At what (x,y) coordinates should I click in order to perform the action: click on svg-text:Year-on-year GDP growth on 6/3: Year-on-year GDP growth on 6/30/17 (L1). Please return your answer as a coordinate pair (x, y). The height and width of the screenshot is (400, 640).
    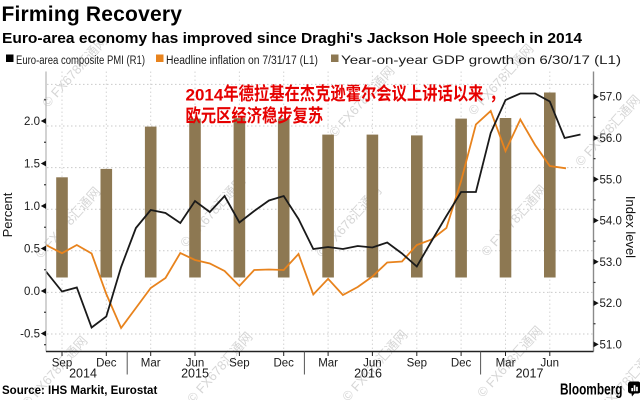
    Looking at the image, I should click on (481, 61).